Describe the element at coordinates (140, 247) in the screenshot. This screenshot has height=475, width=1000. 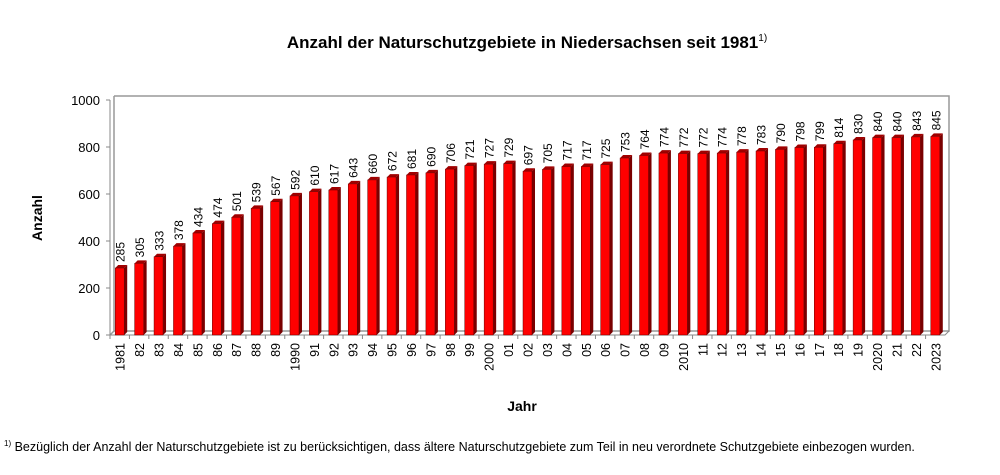
I see `data-label: 305` at that location.